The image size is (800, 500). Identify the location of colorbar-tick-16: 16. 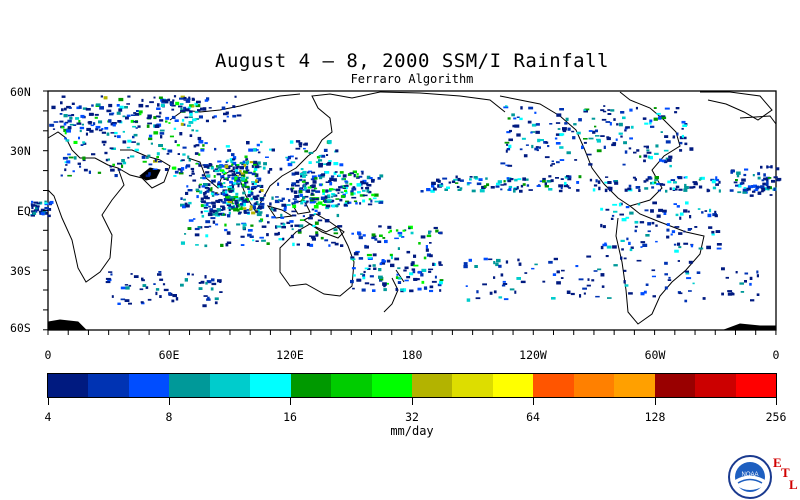
(290, 417).